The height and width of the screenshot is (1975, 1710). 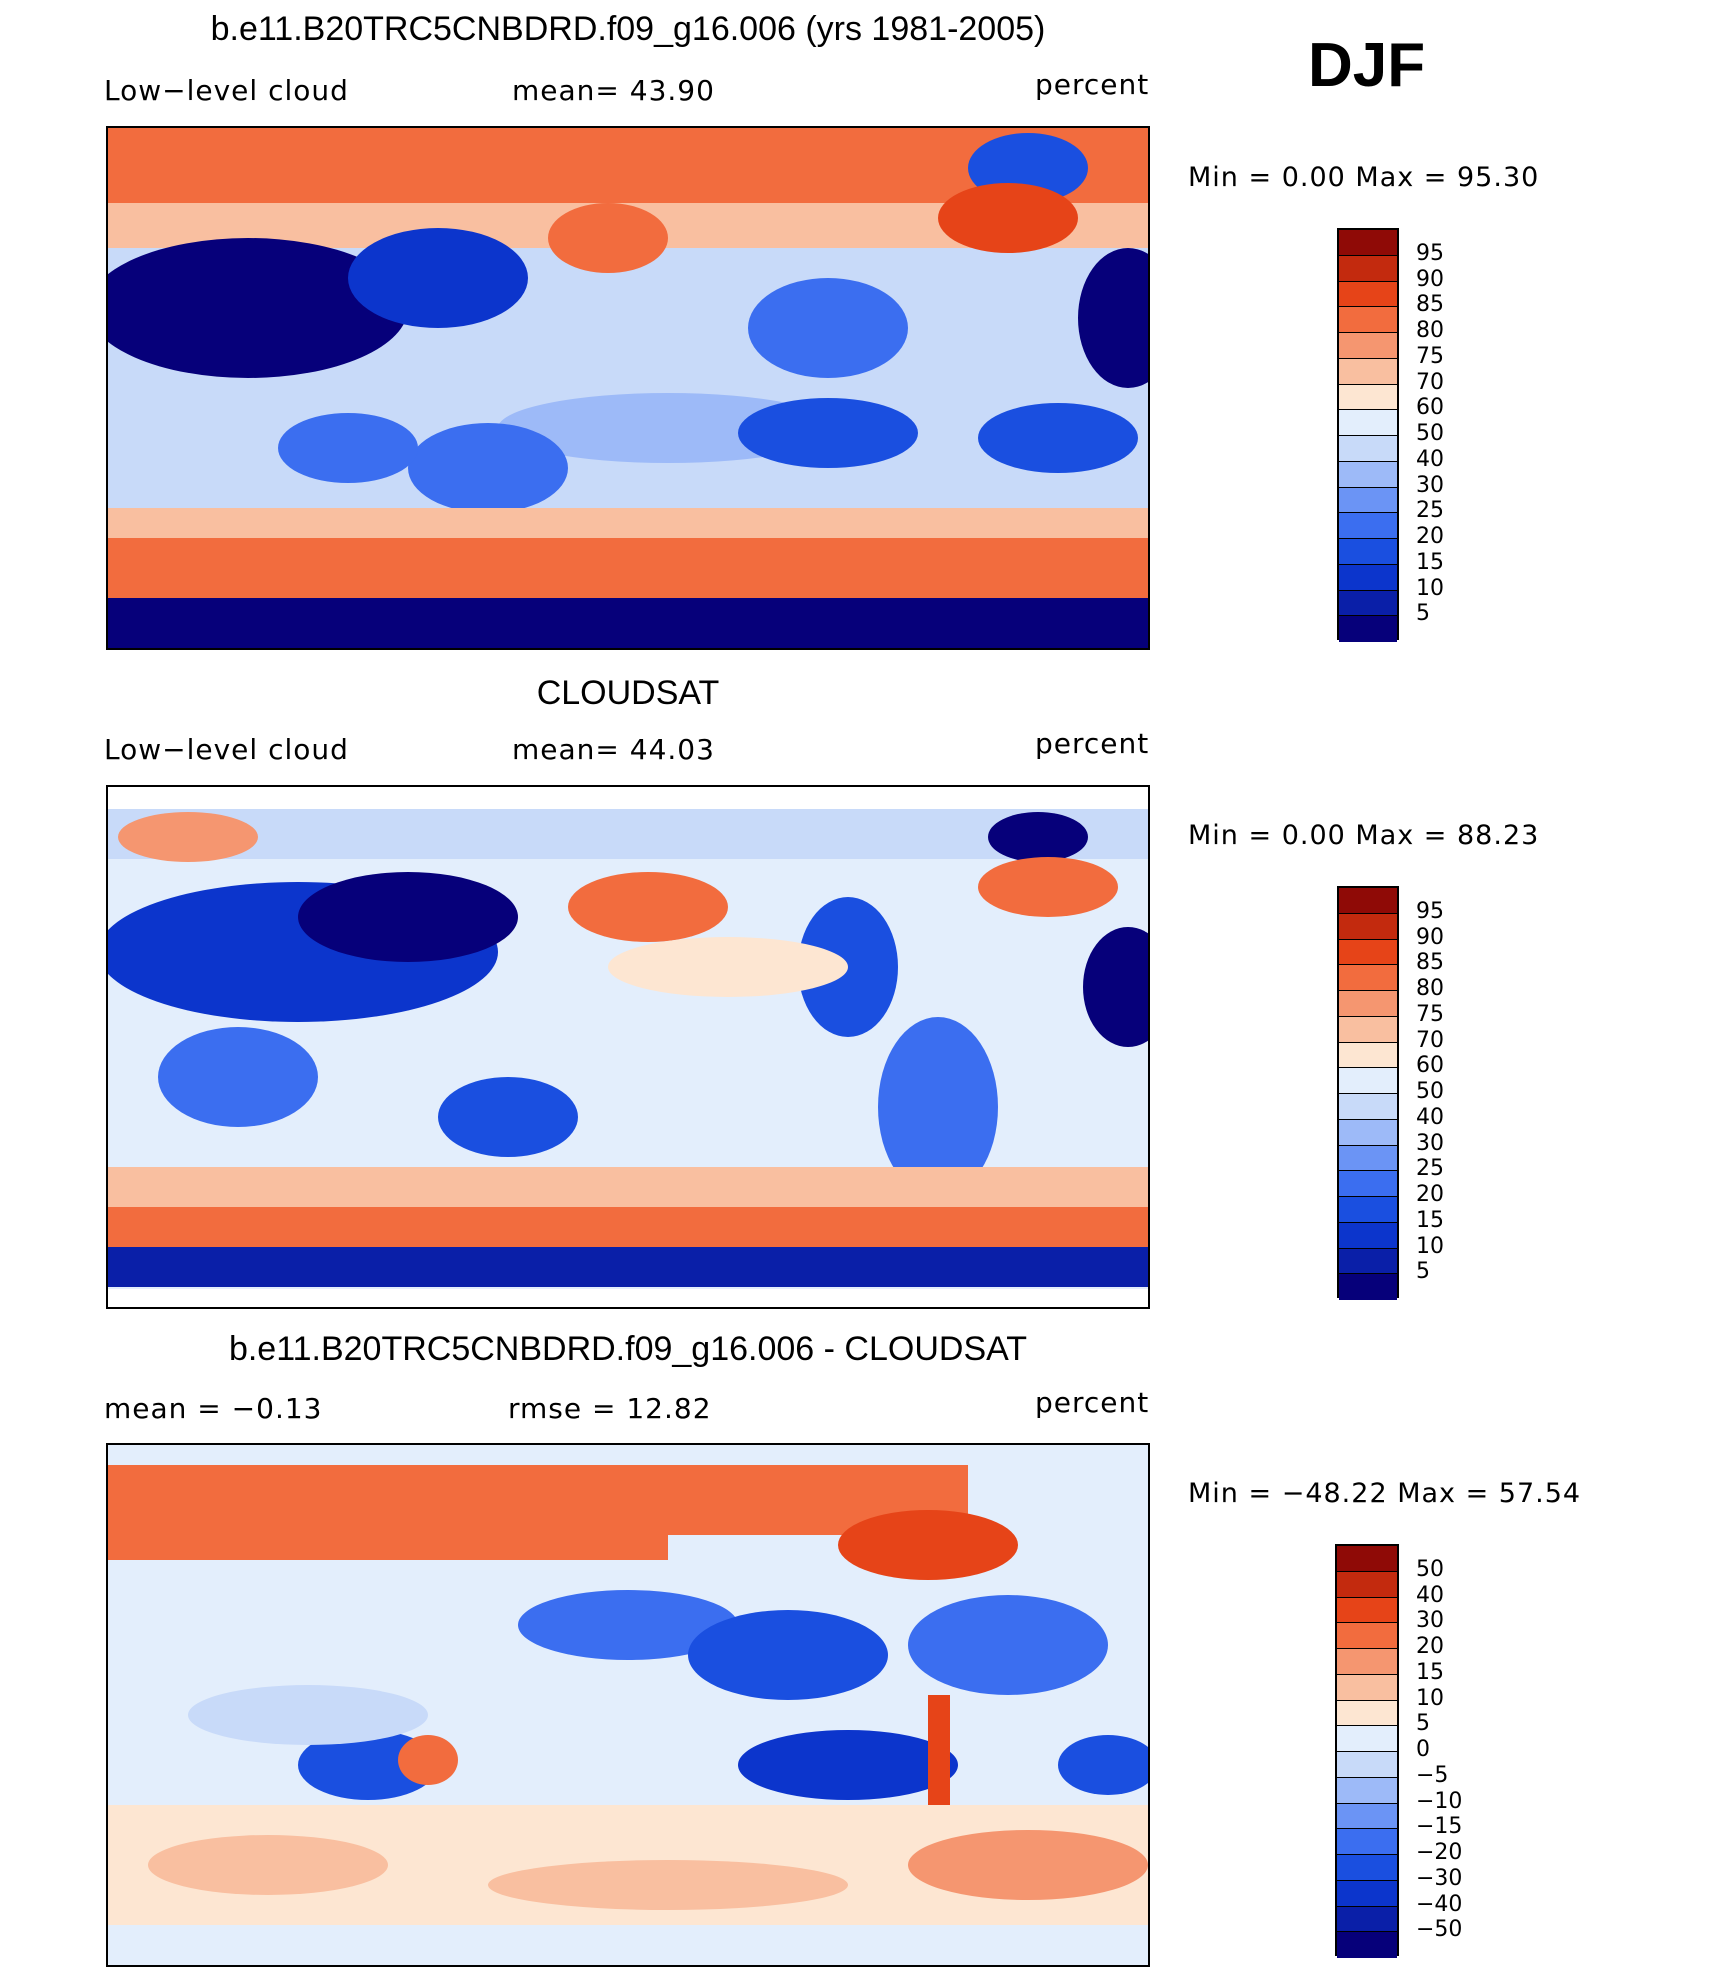 What do you see at coordinates (1364, 177) in the screenshot?
I see `panel-1-minmax: Min = 0.00 Max = 95.30` at bounding box center [1364, 177].